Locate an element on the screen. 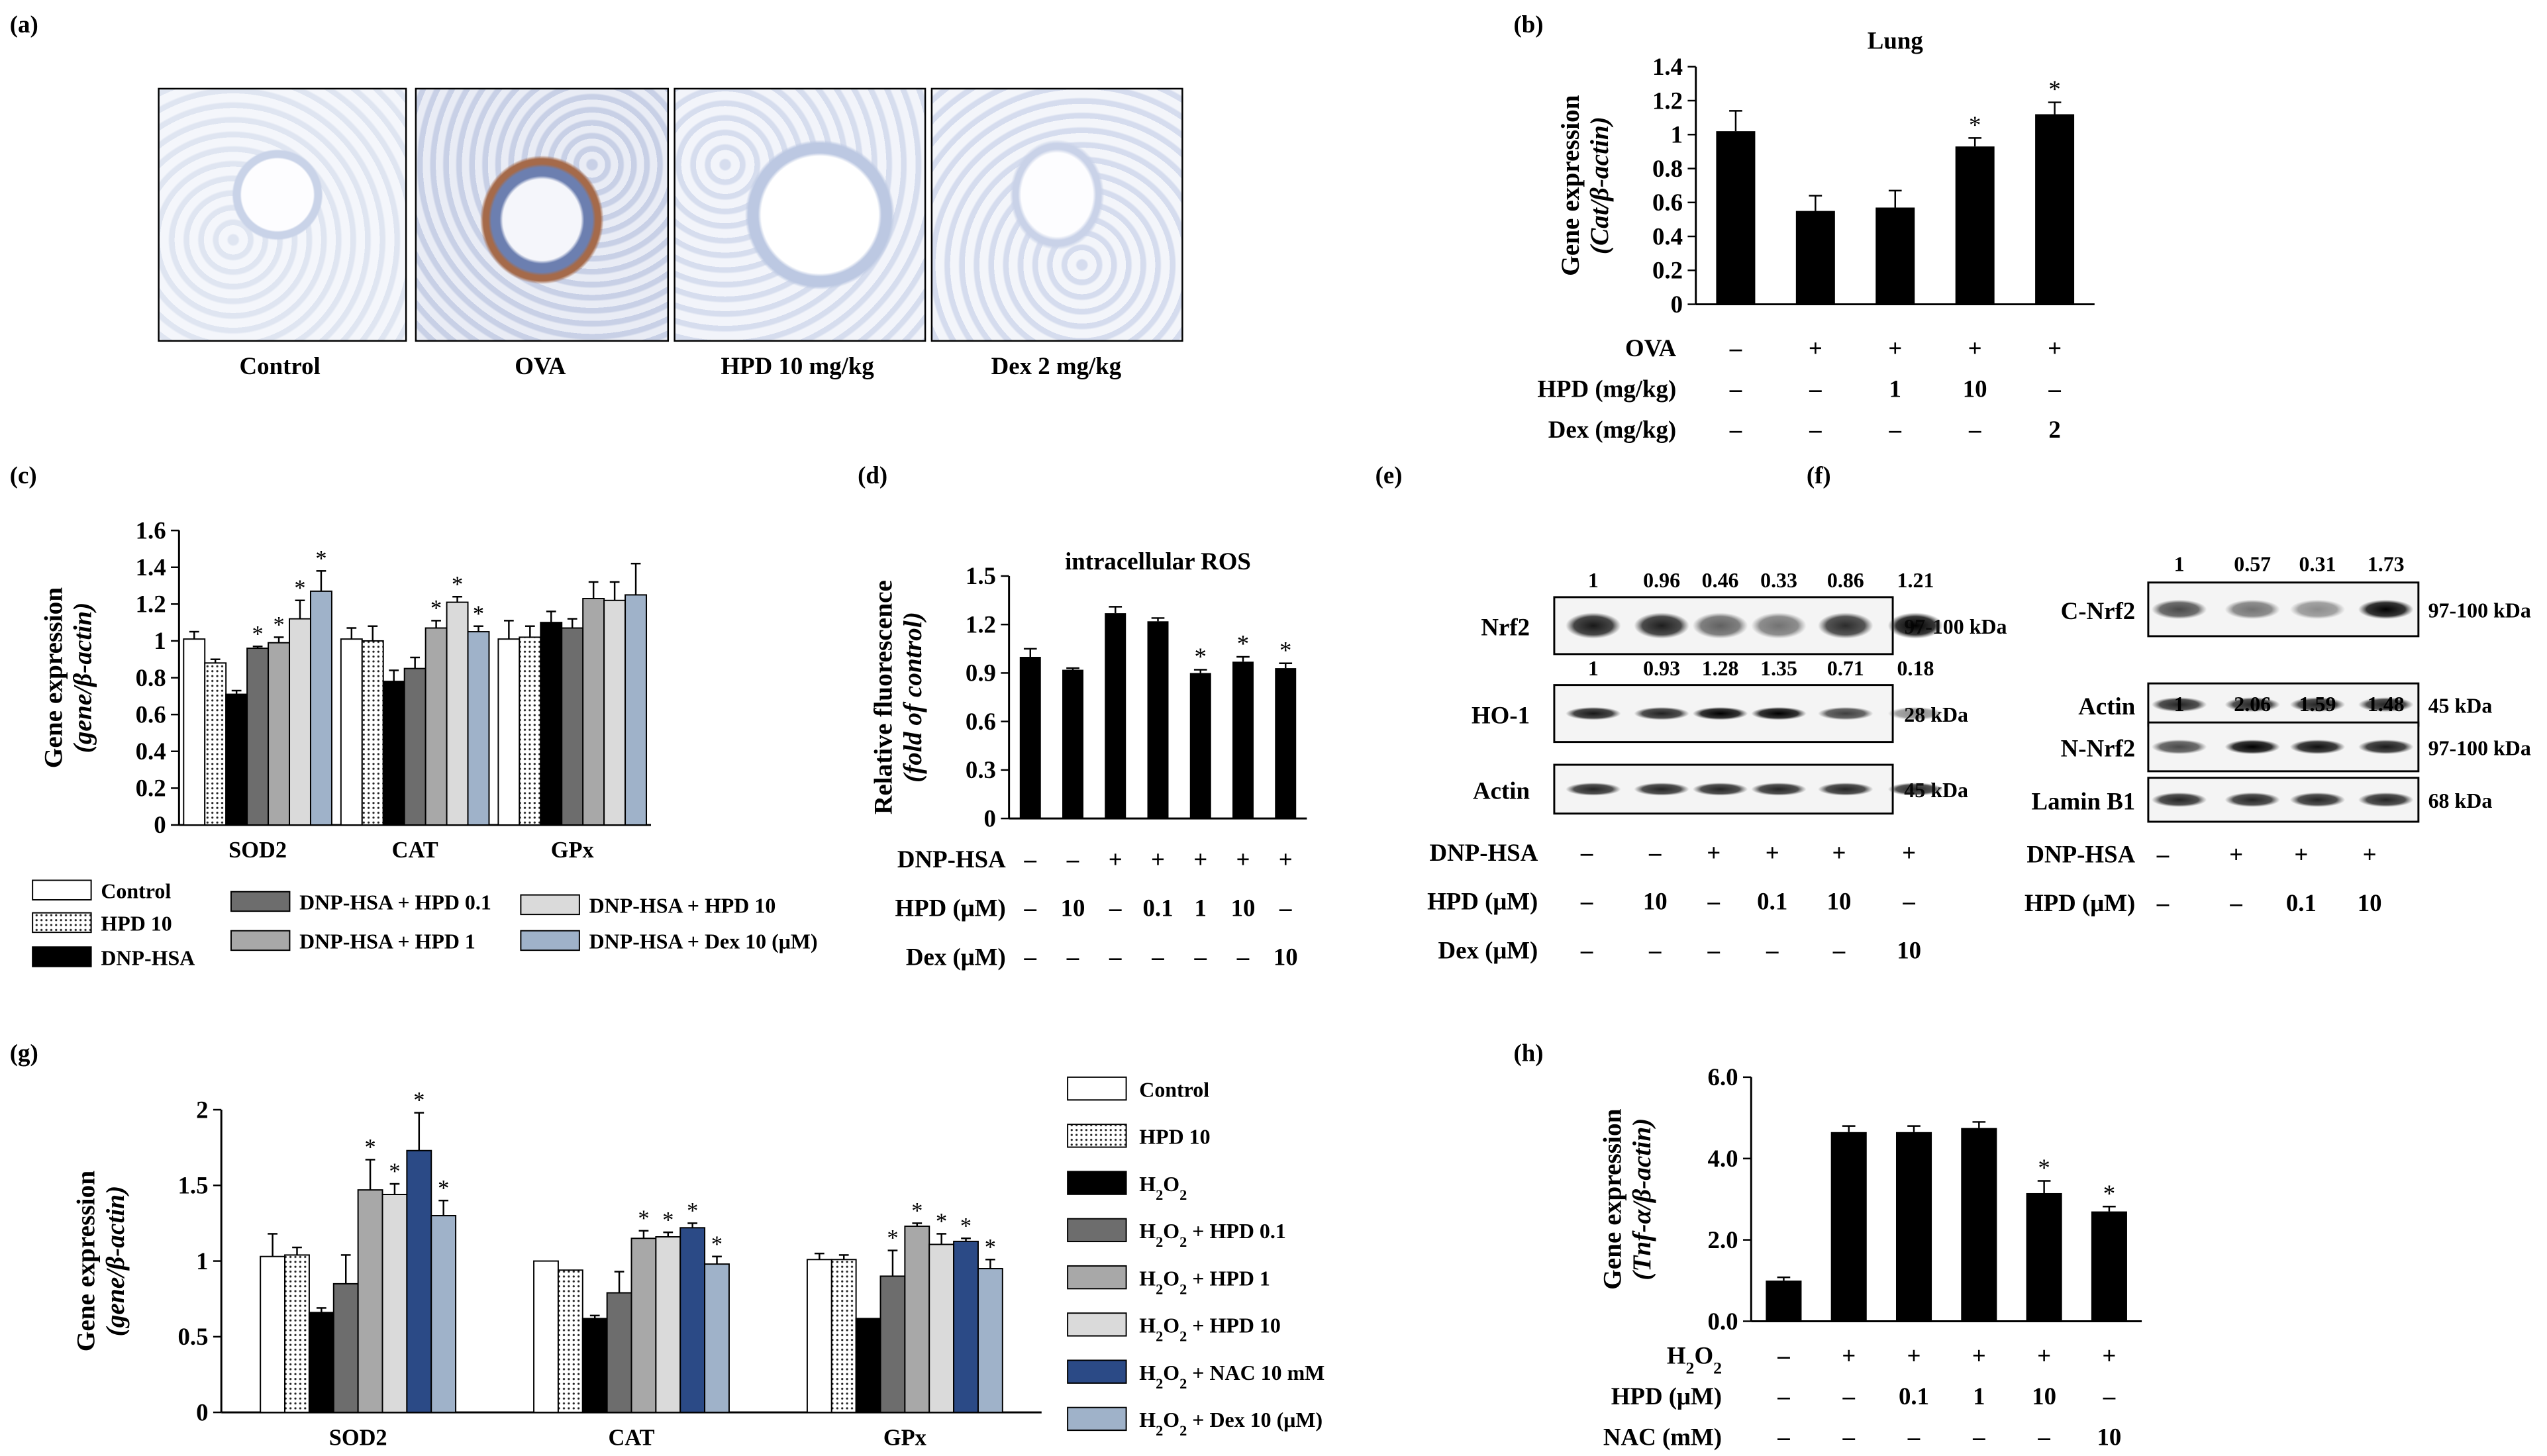  c-ytick-label: 1.2 is located at coordinates (151, 604).